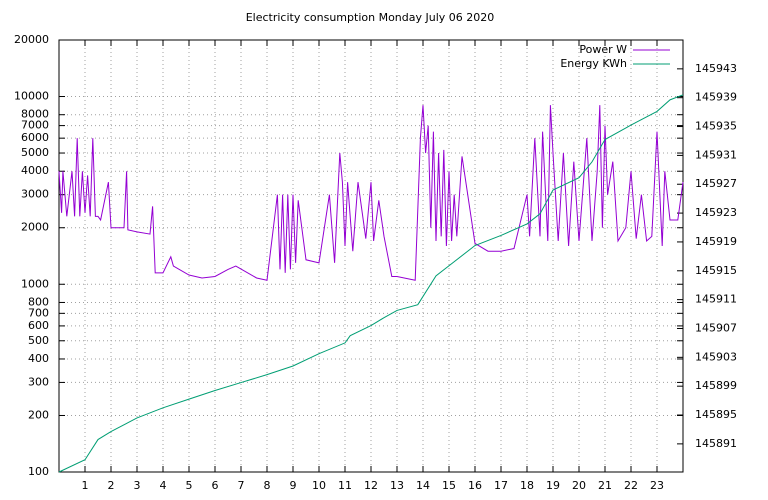 The height and width of the screenshot is (500, 768). I want to click on y2-tick-label: 145919, so click(716, 241).